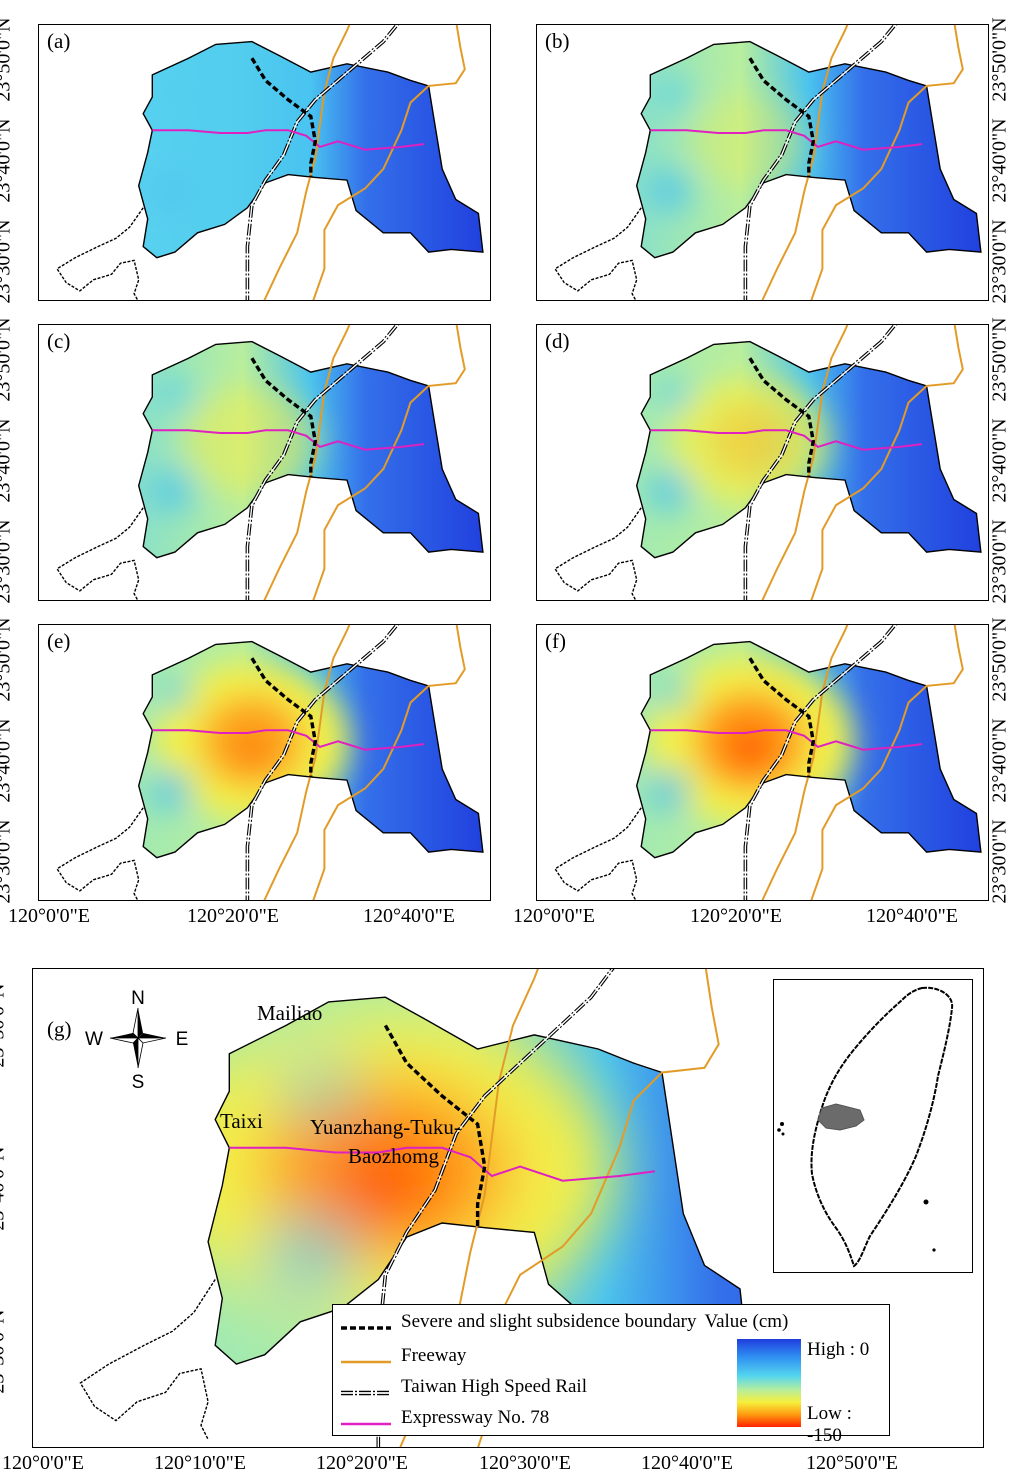 This screenshot has width=1024, height=1481. Describe the element at coordinates (829, 1424) in the screenshot. I see `legend-low: Low : -150` at that location.